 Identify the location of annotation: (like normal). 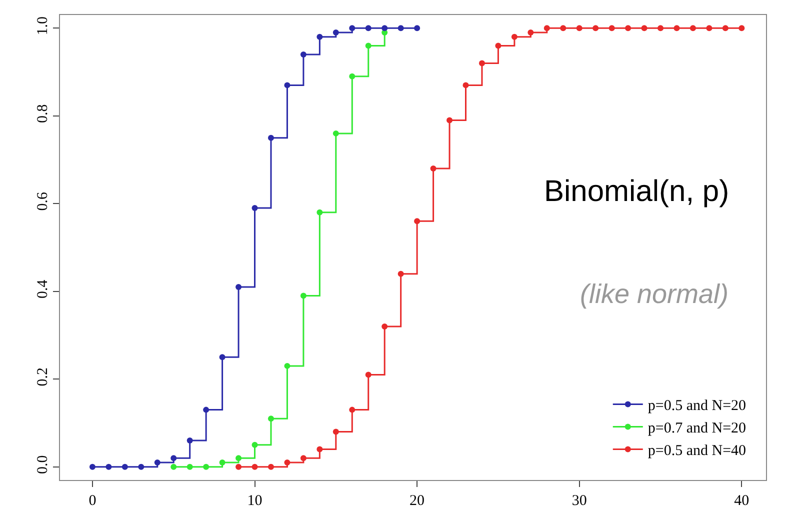
(654, 294).